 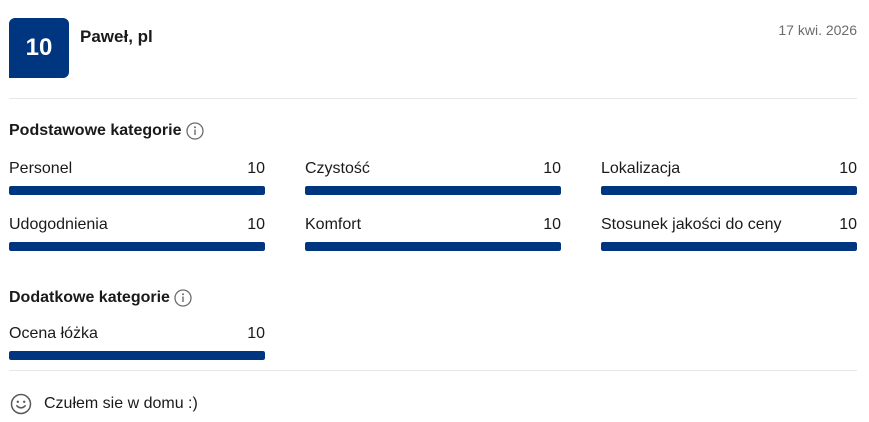 I want to click on review-date: 17 kwi. 2026, so click(x=817, y=30).